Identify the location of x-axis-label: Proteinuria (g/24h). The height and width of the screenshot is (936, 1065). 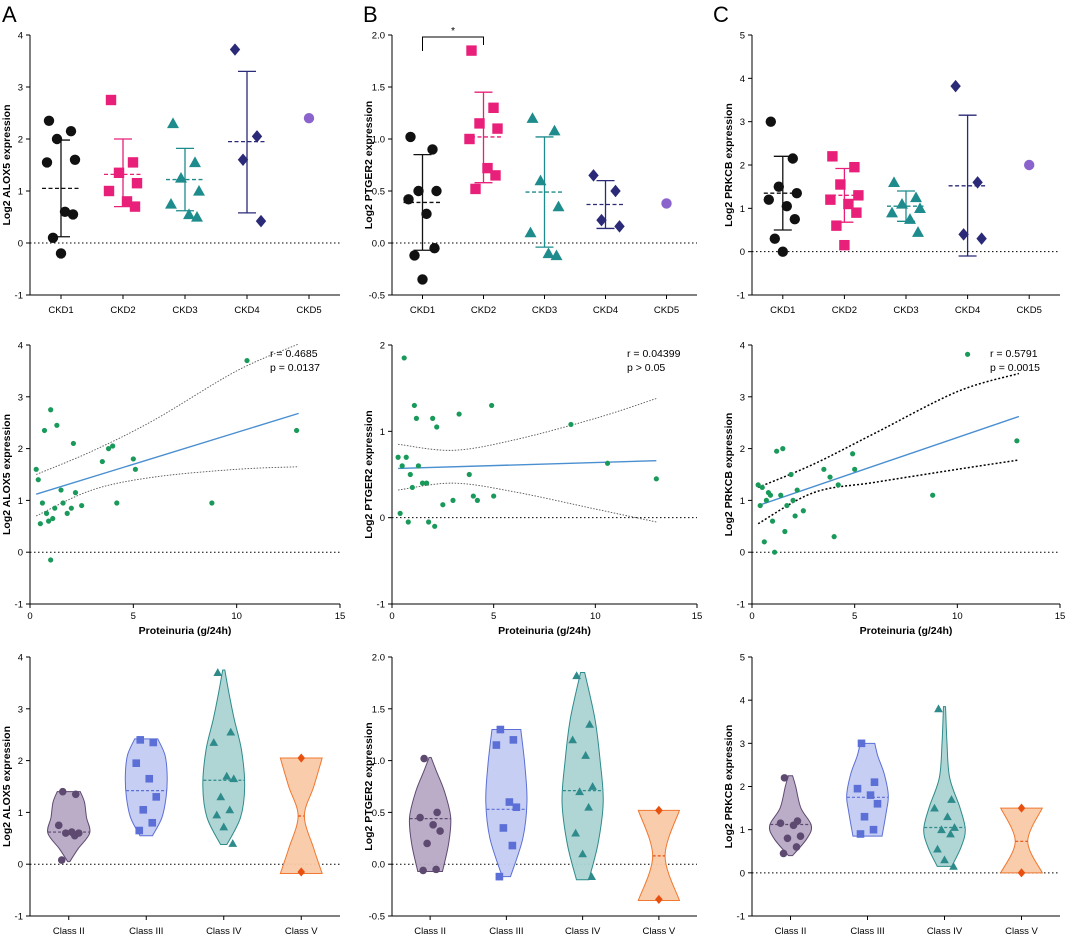
(906, 631).